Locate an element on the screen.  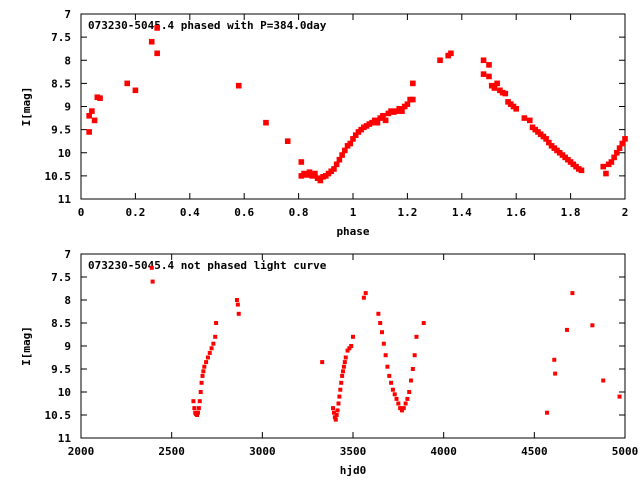
phased-x-tick-label: 2 is located at coordinates (625, 212).